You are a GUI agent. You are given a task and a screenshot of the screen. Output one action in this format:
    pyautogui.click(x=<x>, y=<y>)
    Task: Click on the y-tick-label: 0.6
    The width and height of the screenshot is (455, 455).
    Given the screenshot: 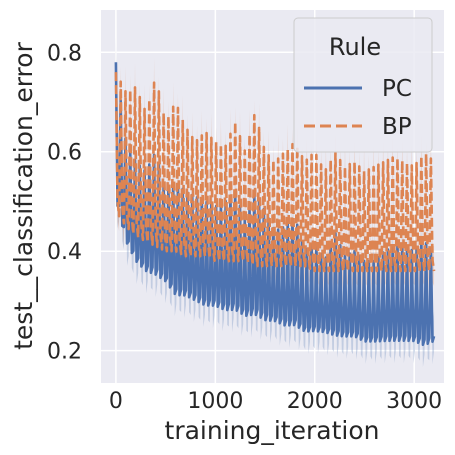 What is the action you would take?
    pyautogui.click(x=64, y=153)
    